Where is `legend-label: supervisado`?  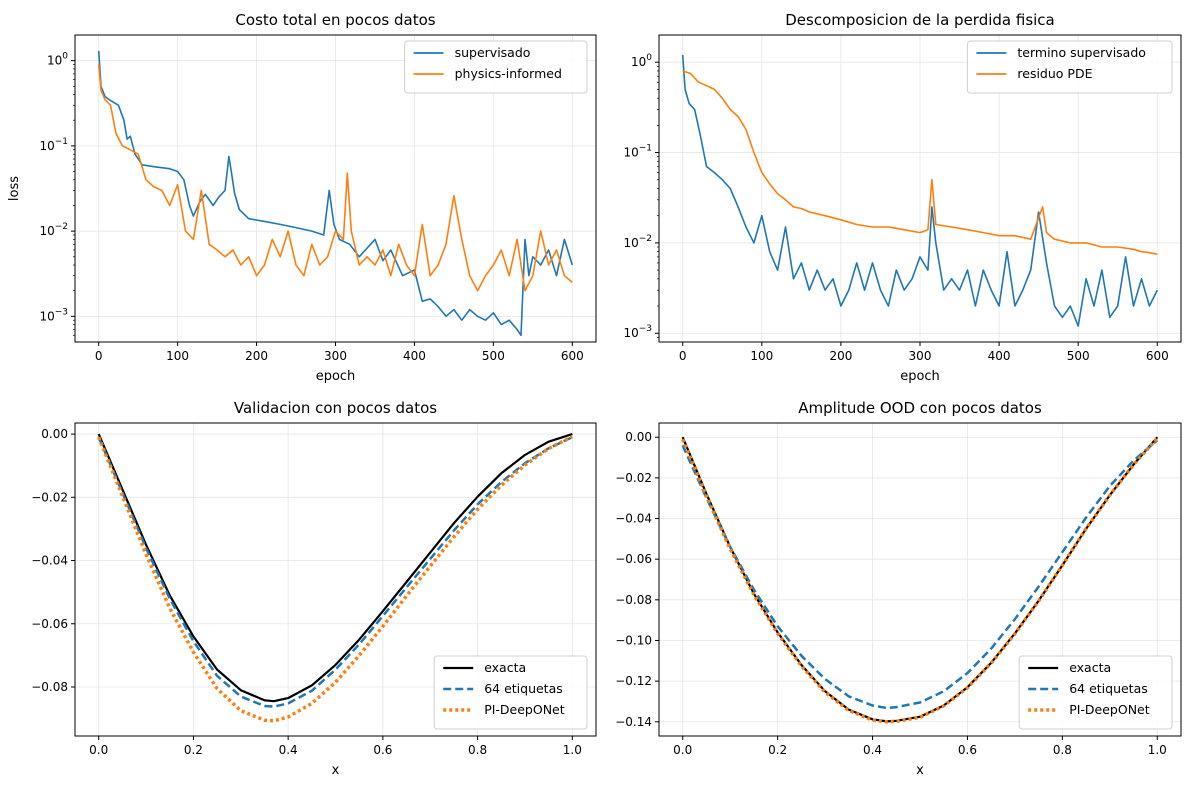
legend-label: supervisado is located at coordinates (493, 52).